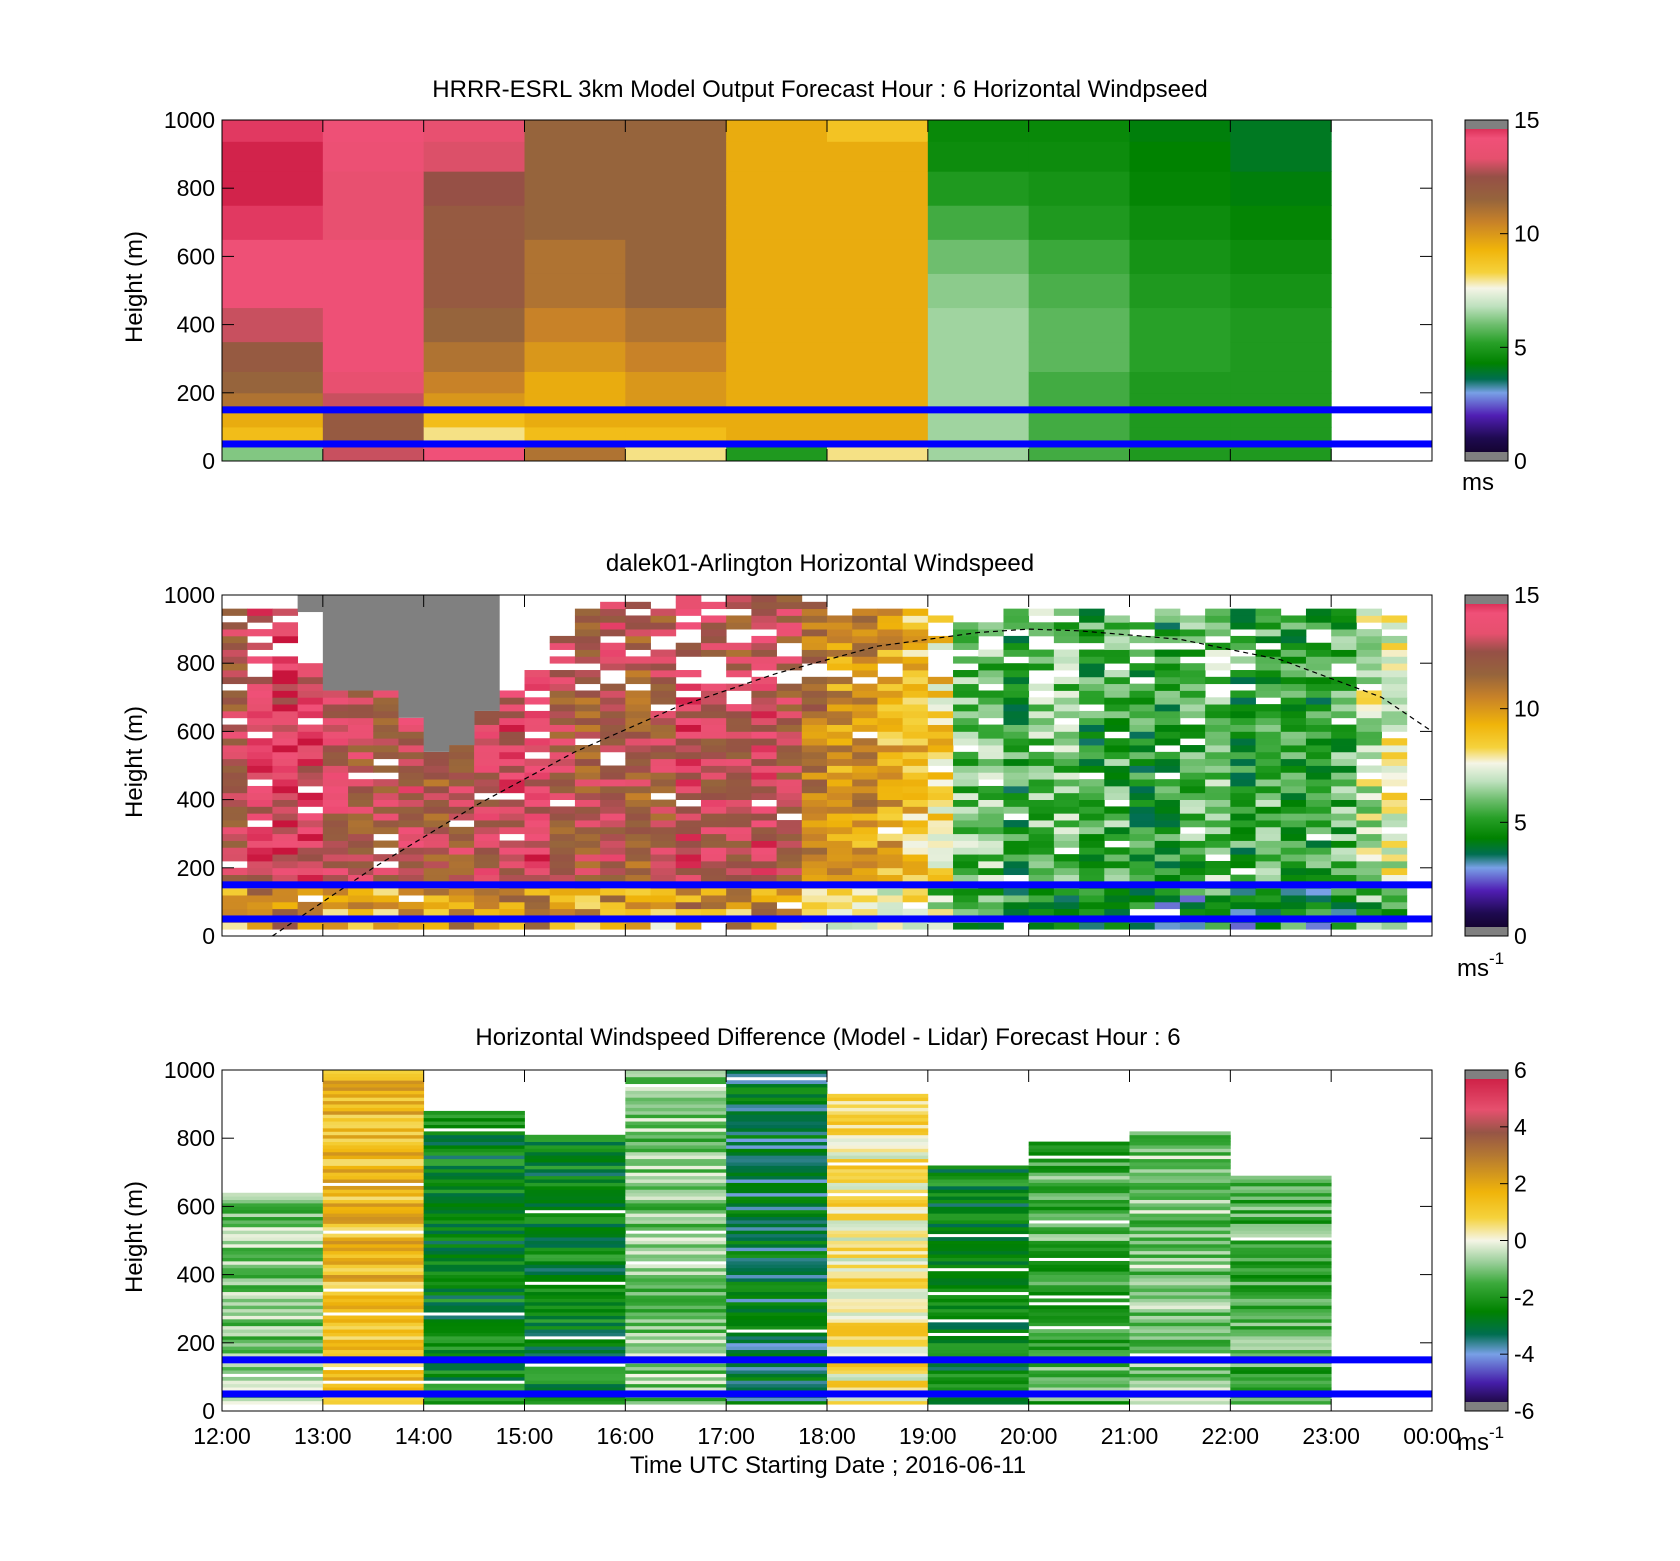 The height and width of the screenshot is (1561, 1680). I want to click on x-tick-label: 15:00, so click(525, 1436).